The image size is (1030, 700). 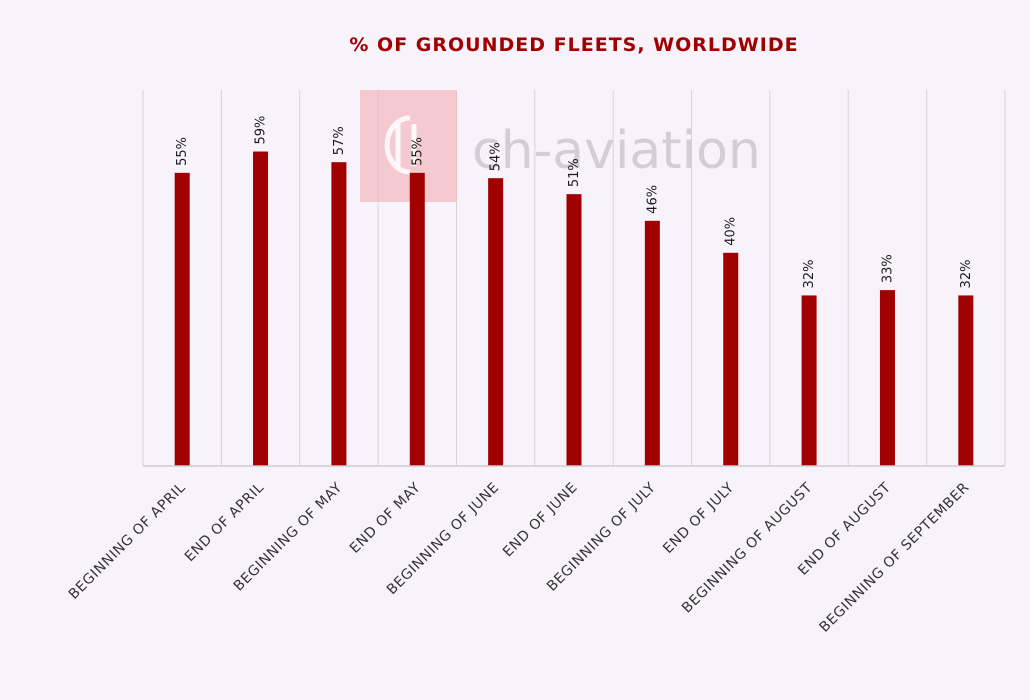 What do you see at coordinates (261, 130) in the screenshot?
I see `data-label: 59%` at bounding box center [261, 130].